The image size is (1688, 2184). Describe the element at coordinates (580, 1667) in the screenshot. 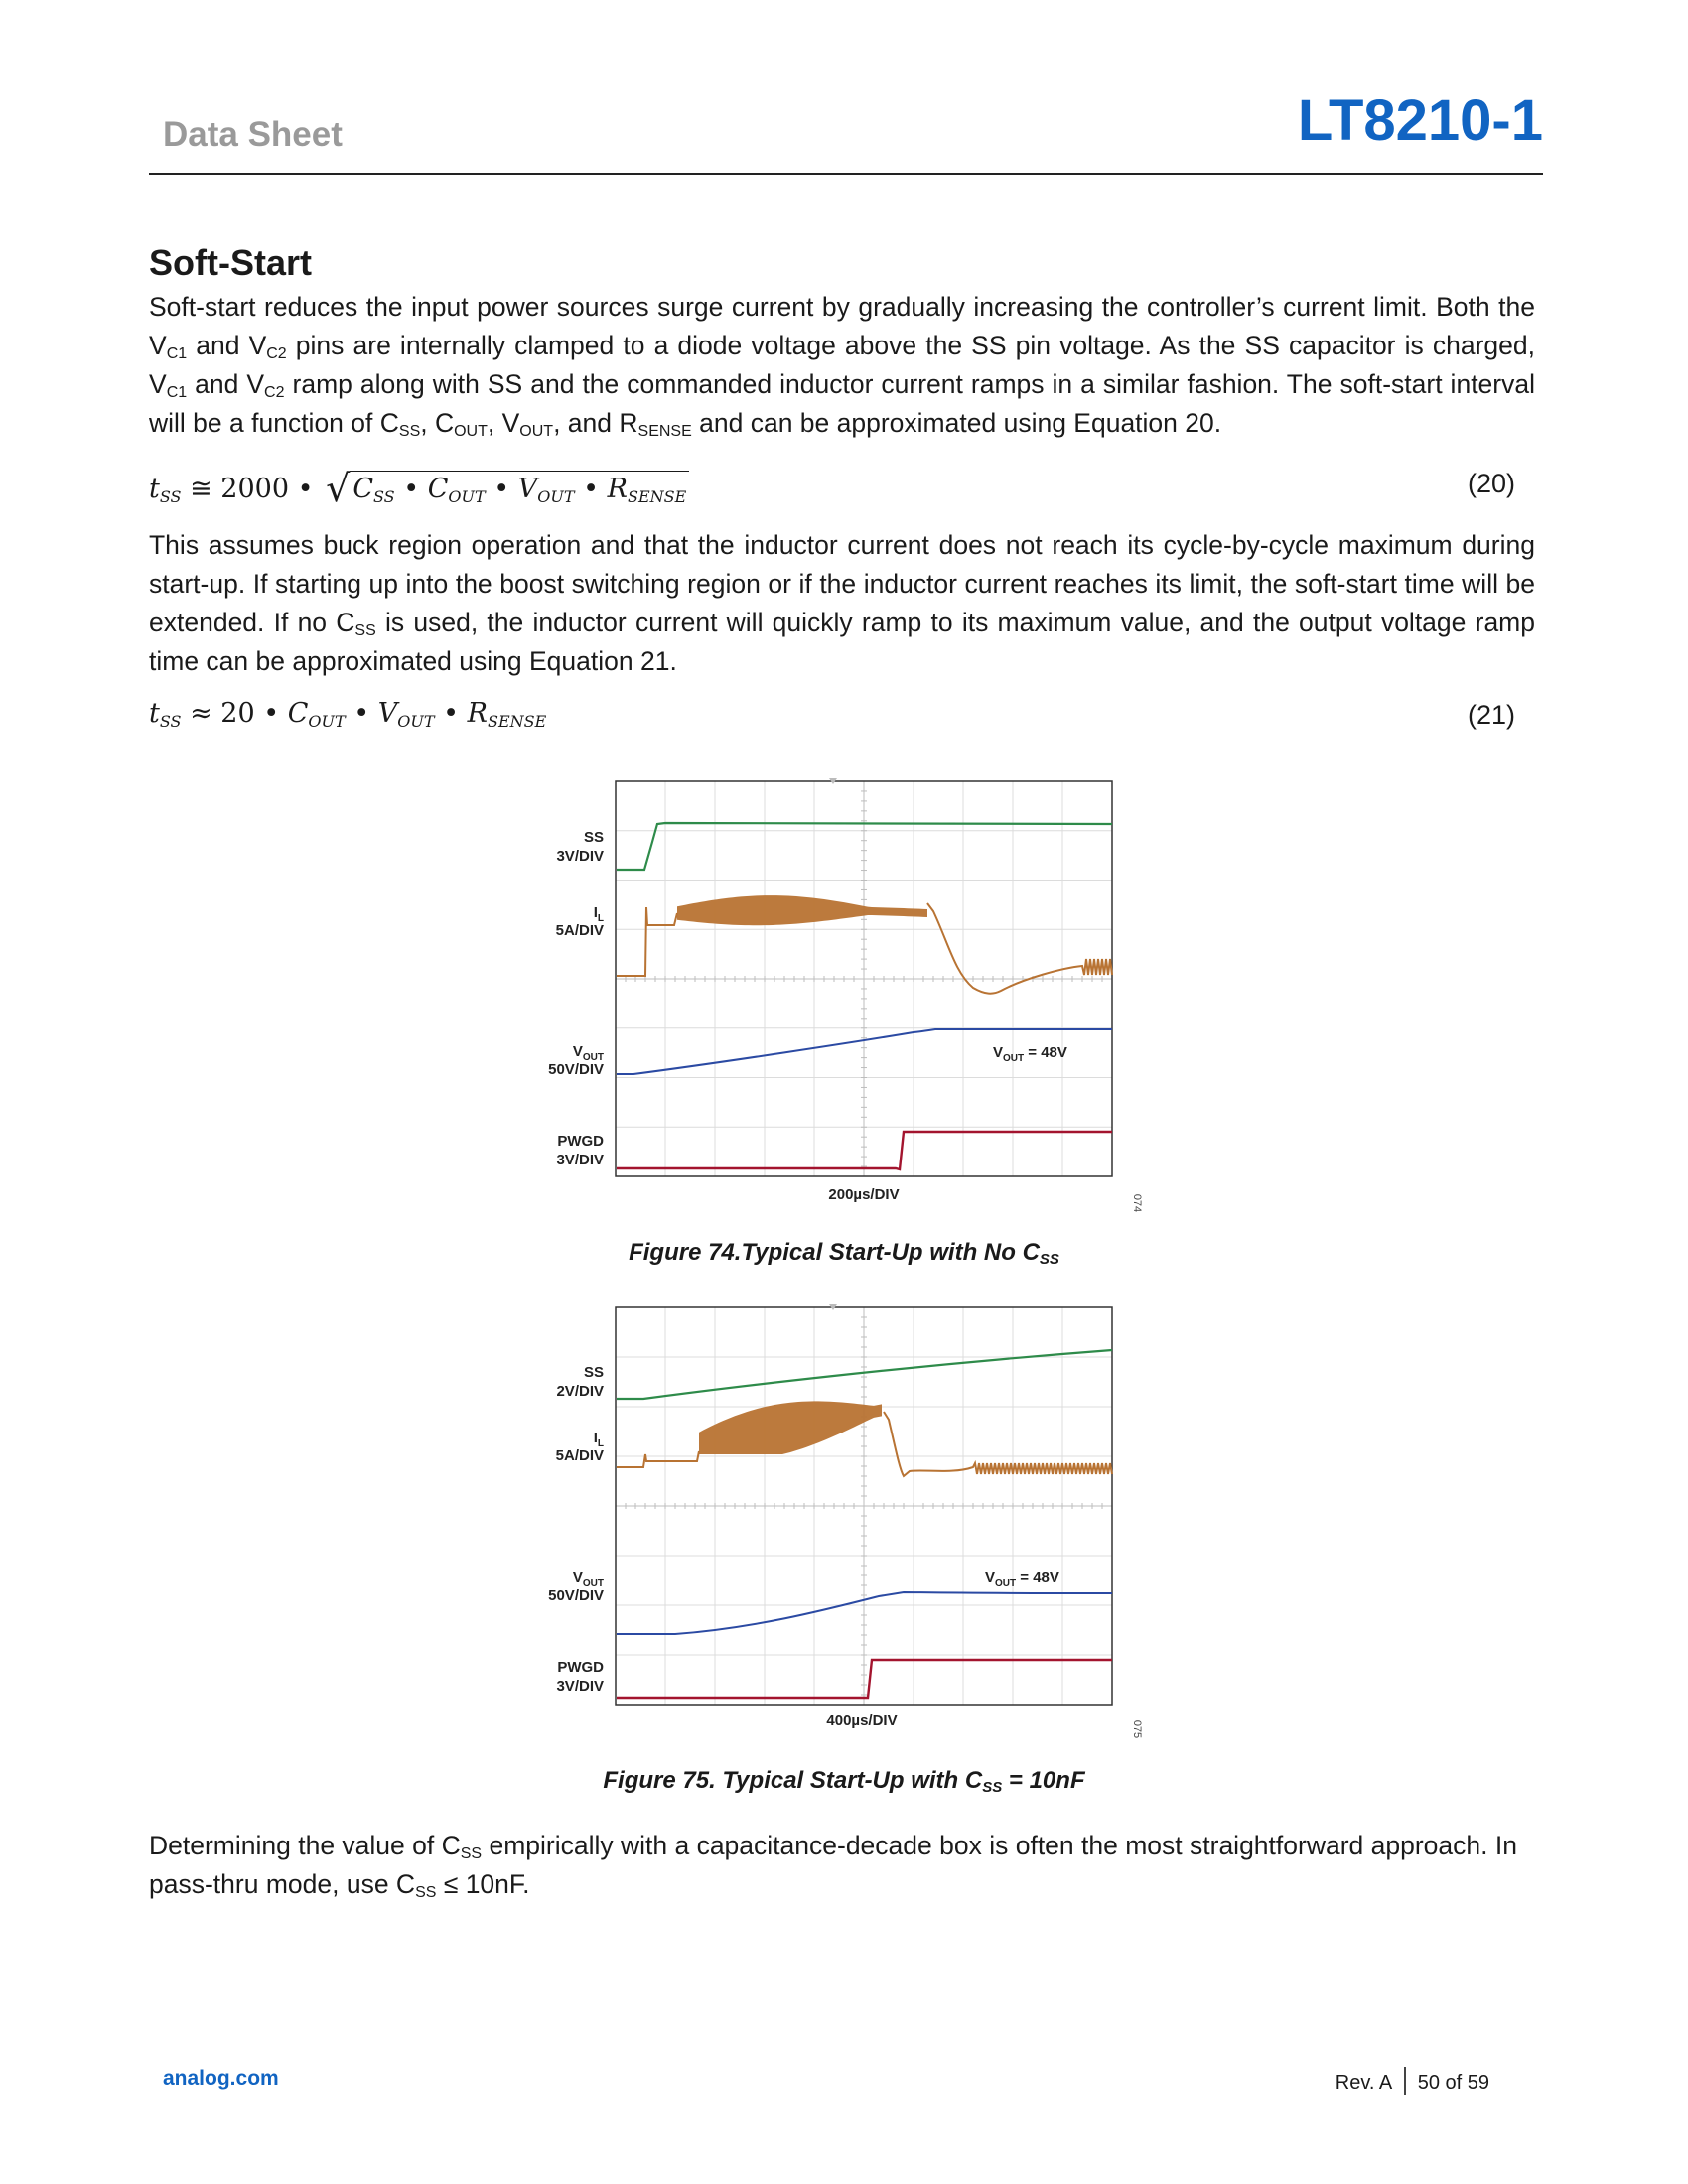

I see `figure-75-pwgd-label: PWGD` at that location.